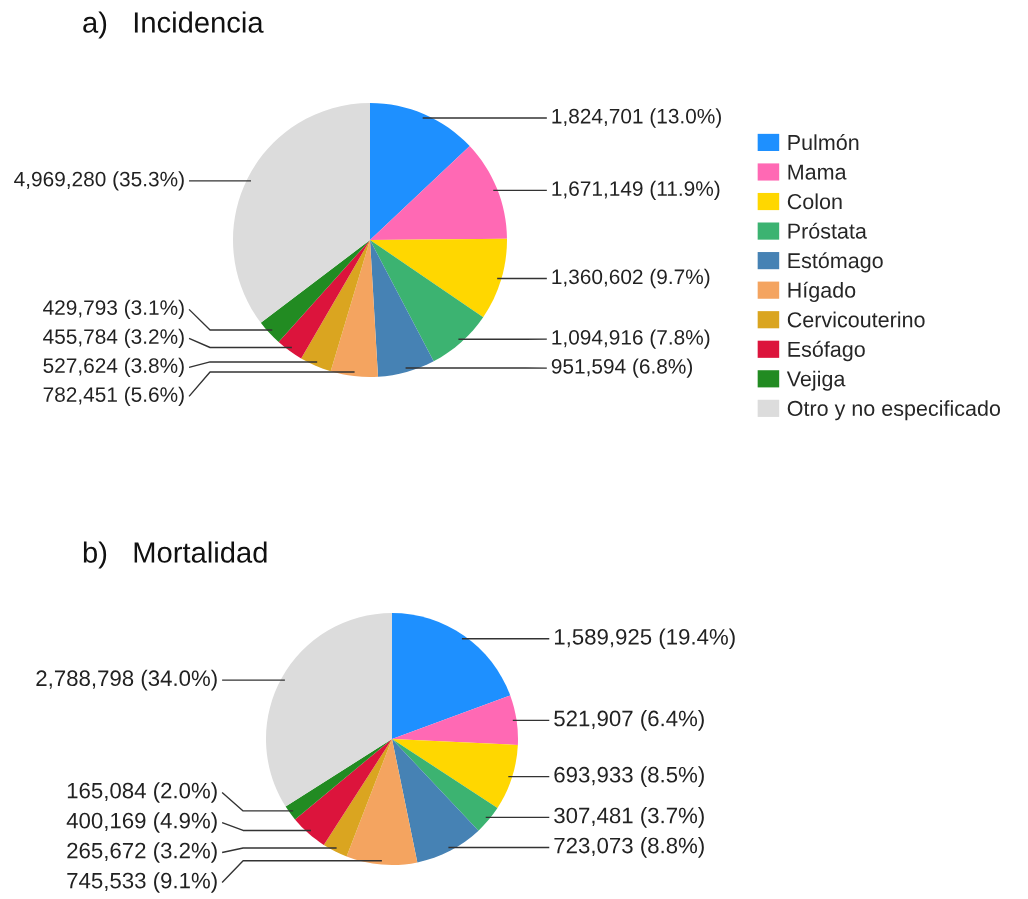 The image size is (1028, 899). Describe the element at coordinates (894, 410) in the screenshot. I see `legend-label: Otro y no especificado` at that location.